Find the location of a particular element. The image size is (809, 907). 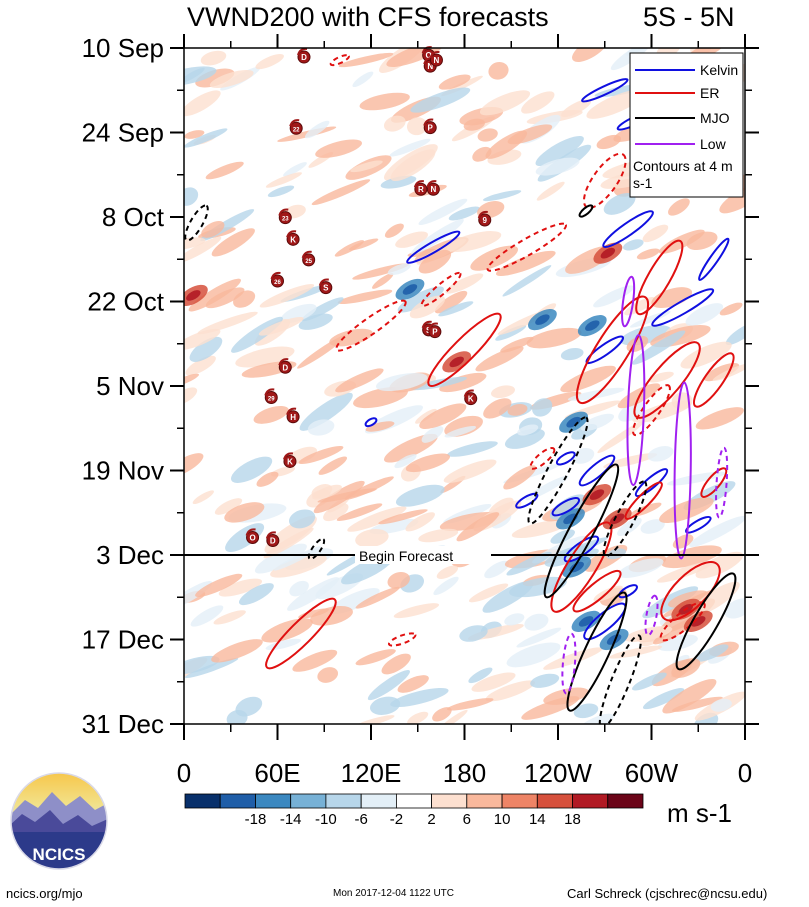

y-tick-label: 17 Dec is located at coordinates (123, 640).